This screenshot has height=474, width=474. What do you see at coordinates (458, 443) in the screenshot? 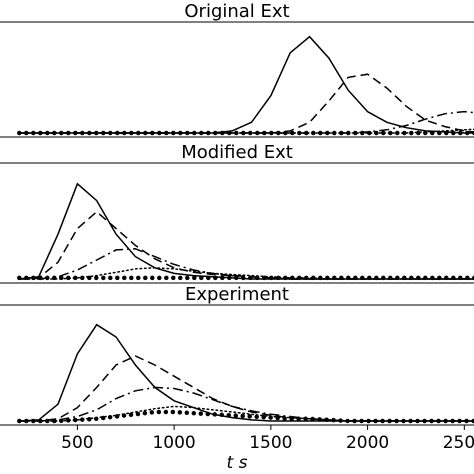
I see `x-tick-label: 2500` at bounding box center [458, 443].